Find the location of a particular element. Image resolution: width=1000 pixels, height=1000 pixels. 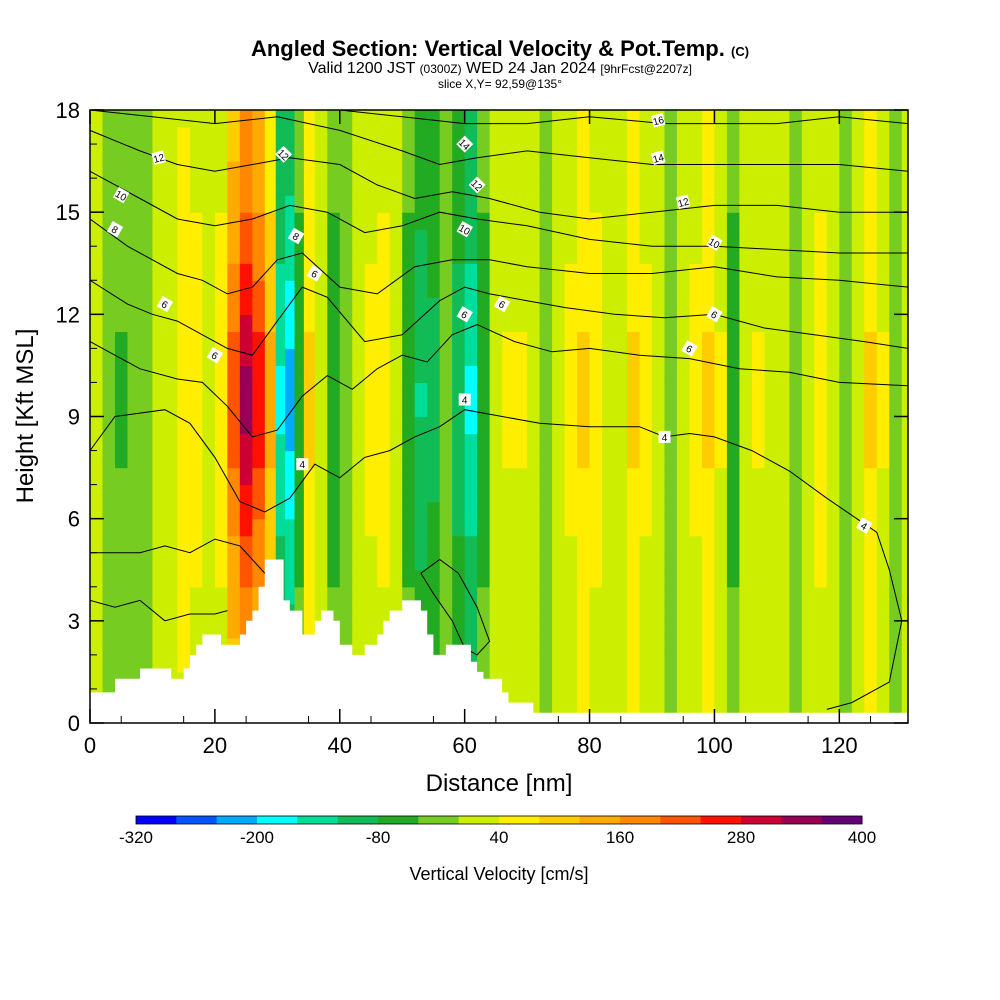

theta-contour-label: 6 is located at coordinates (464, 314).